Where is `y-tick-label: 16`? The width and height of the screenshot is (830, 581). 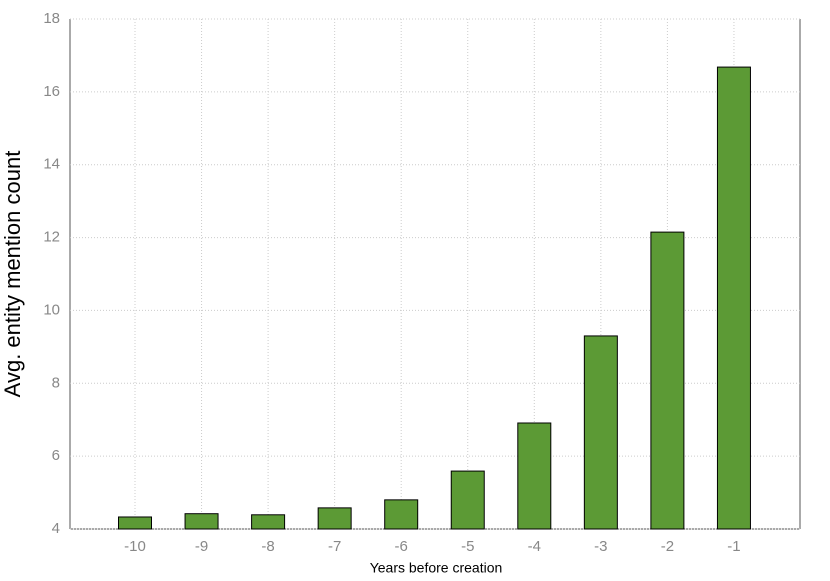
y-tick-label: 16 is located at coordinates (51, 91).